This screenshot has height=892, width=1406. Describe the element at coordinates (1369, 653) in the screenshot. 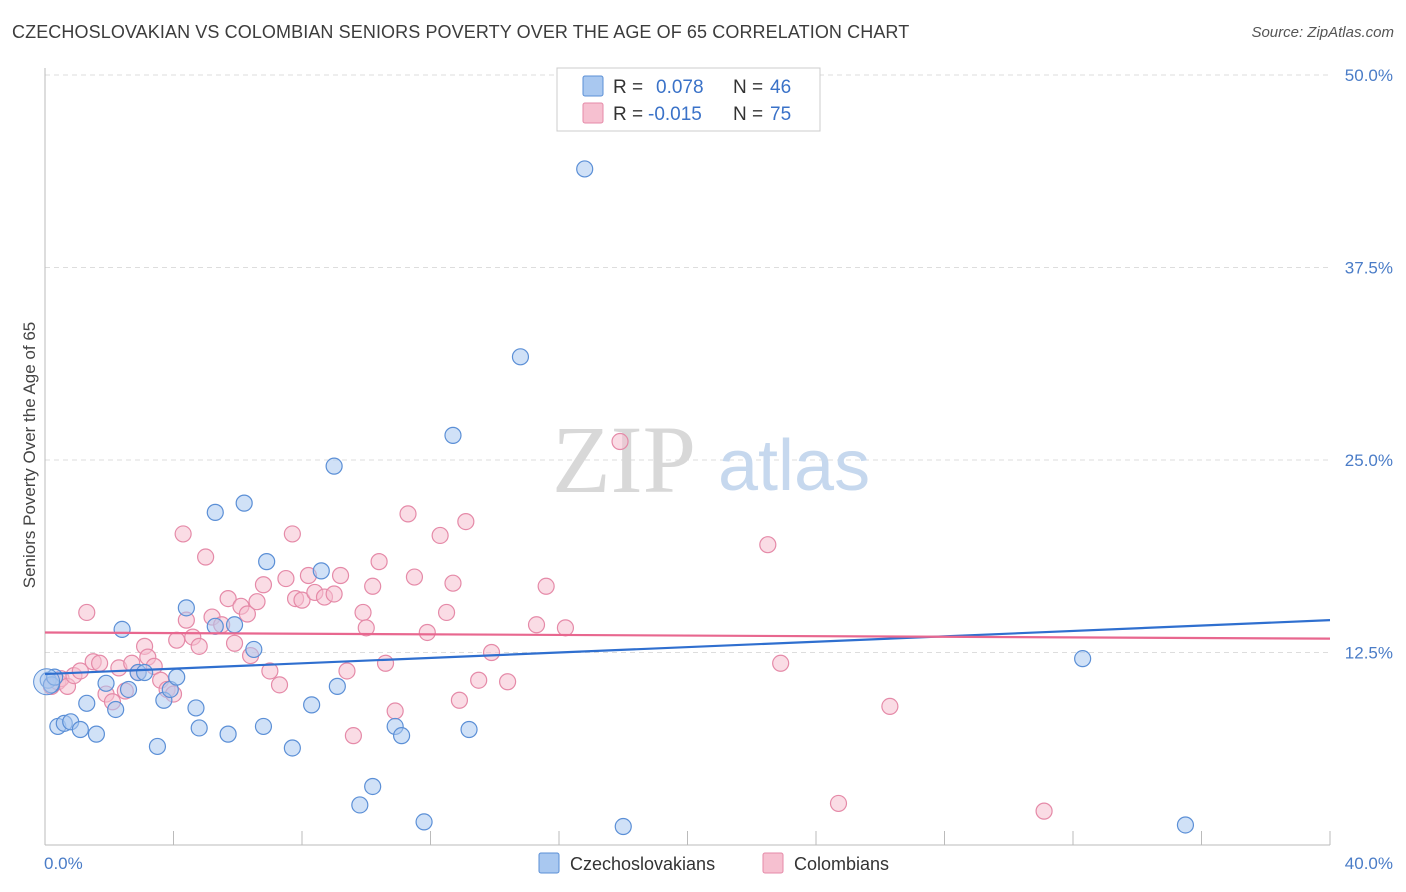

I see `y-tick-label: 12.5%` at that location.